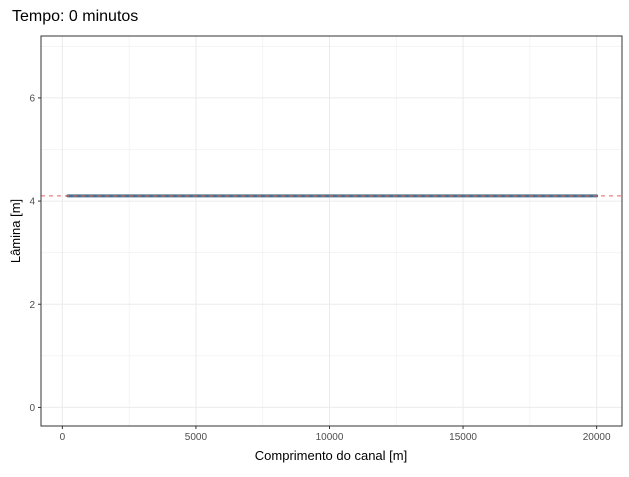  I want to click on x-tick-label: 20000, so click(597, 437).